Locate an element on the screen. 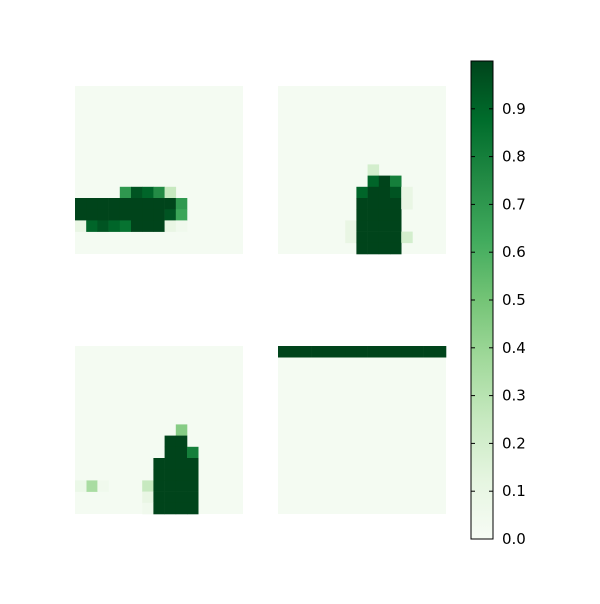  colorbar-tick-label: 0.7 is located at coordinates (514, 204).